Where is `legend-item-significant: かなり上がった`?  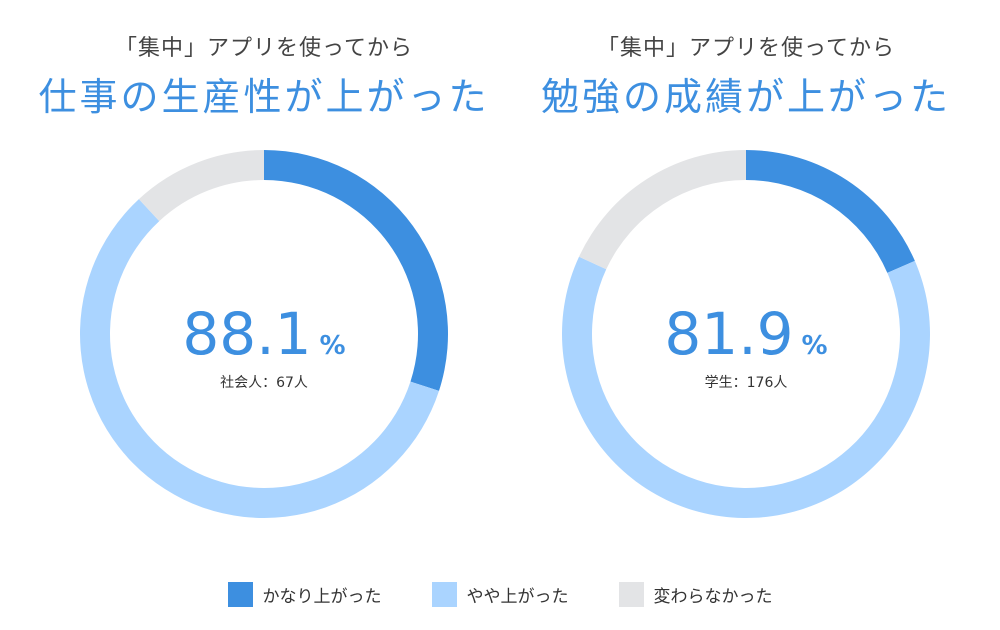
legend-item-significant: かなり上がった is located at coordinates (304, 594).